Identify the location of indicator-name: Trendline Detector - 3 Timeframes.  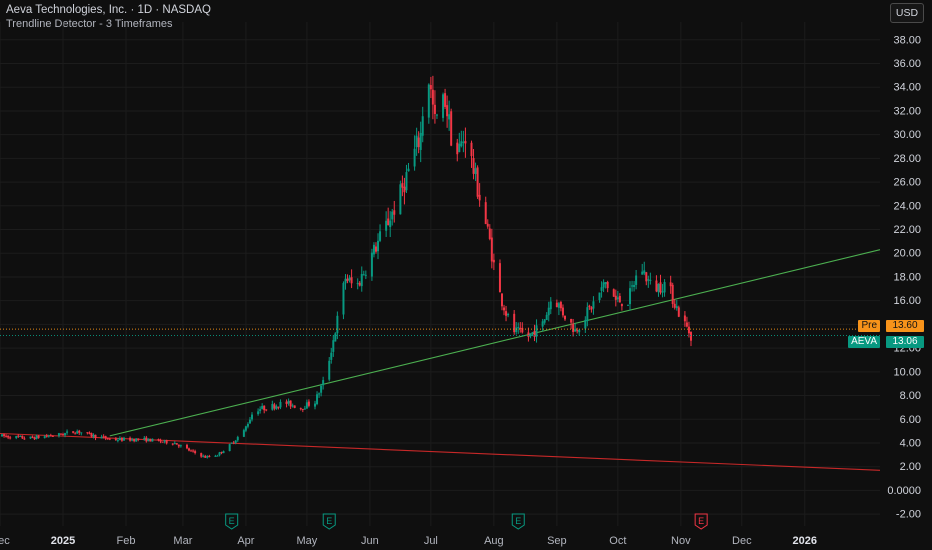
(89, 24).